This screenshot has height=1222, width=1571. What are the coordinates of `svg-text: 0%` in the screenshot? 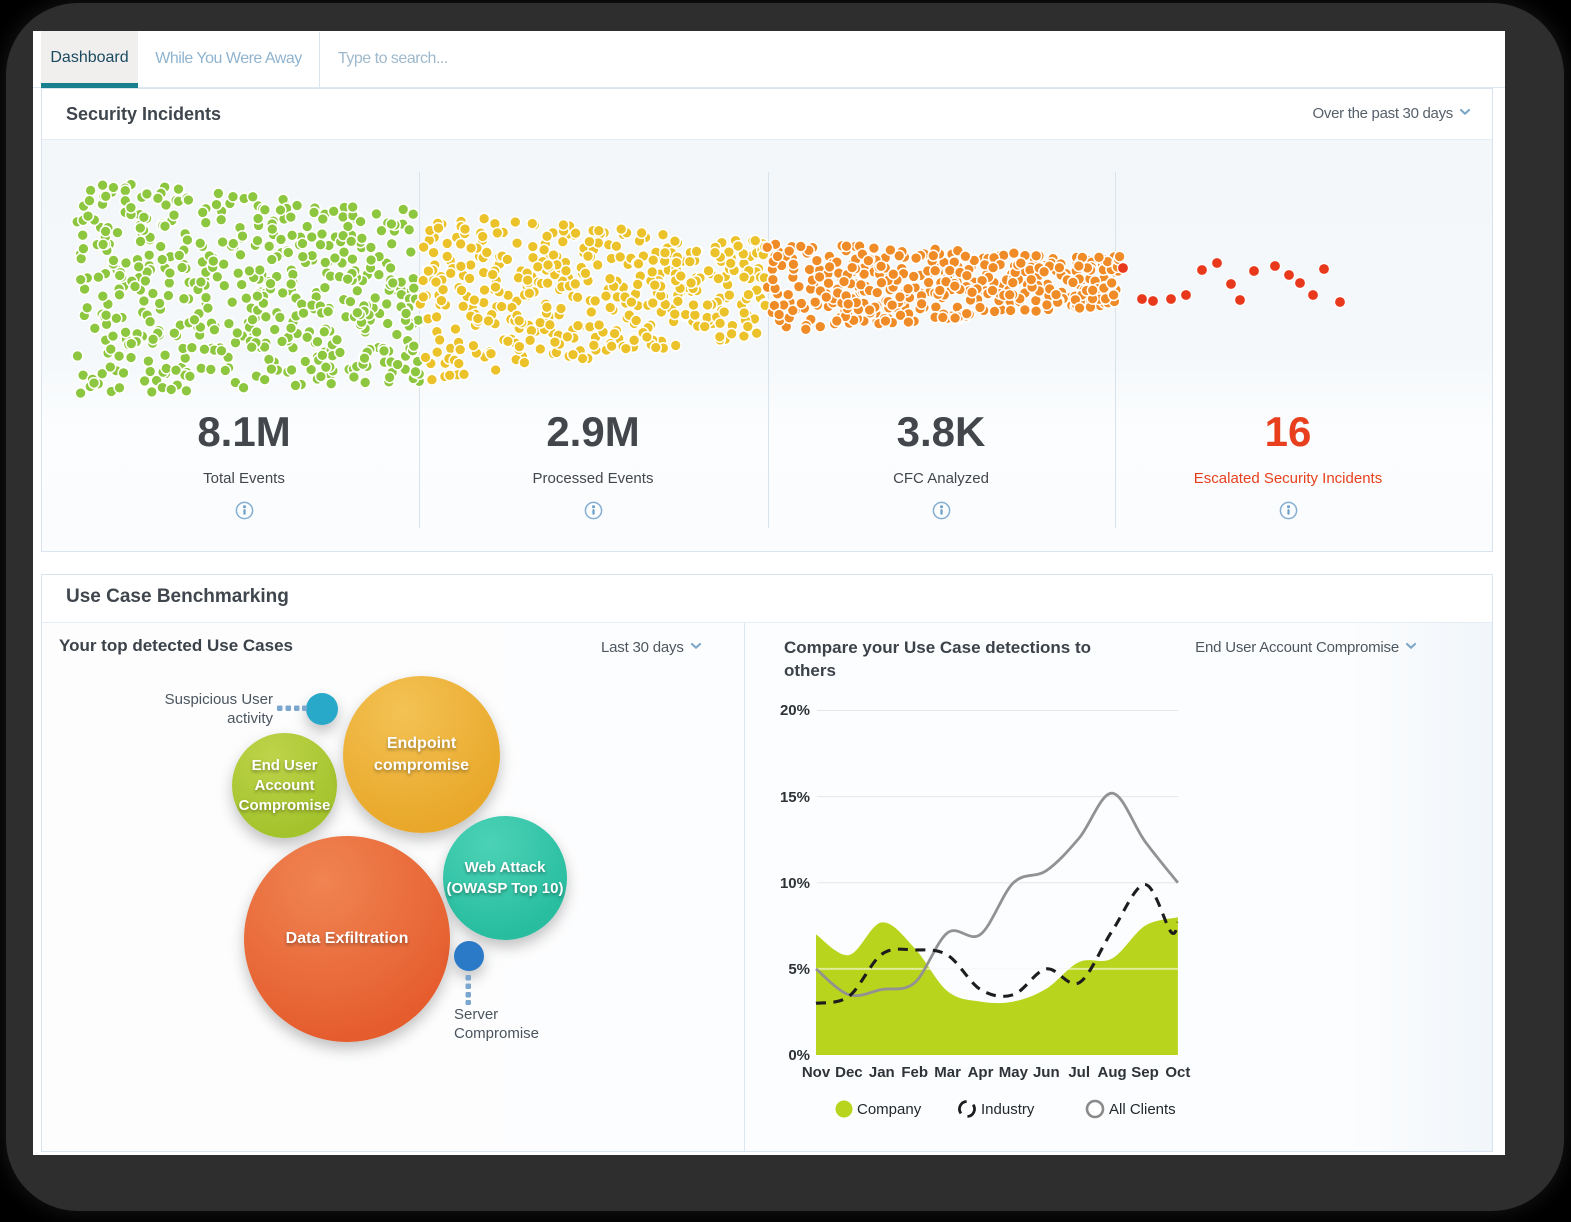 It's located at (799, 1055).